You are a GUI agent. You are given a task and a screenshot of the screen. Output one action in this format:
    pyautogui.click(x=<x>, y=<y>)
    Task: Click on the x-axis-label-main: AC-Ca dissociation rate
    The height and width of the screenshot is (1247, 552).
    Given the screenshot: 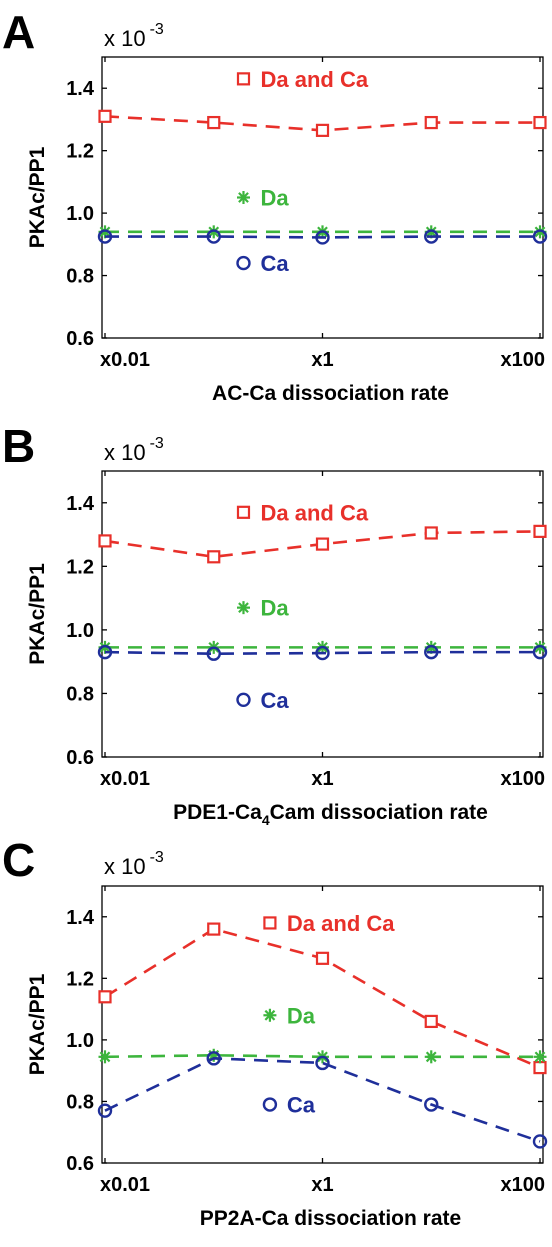 What is the action you would take?
    pyautogui.click(x=330, y=393)
    